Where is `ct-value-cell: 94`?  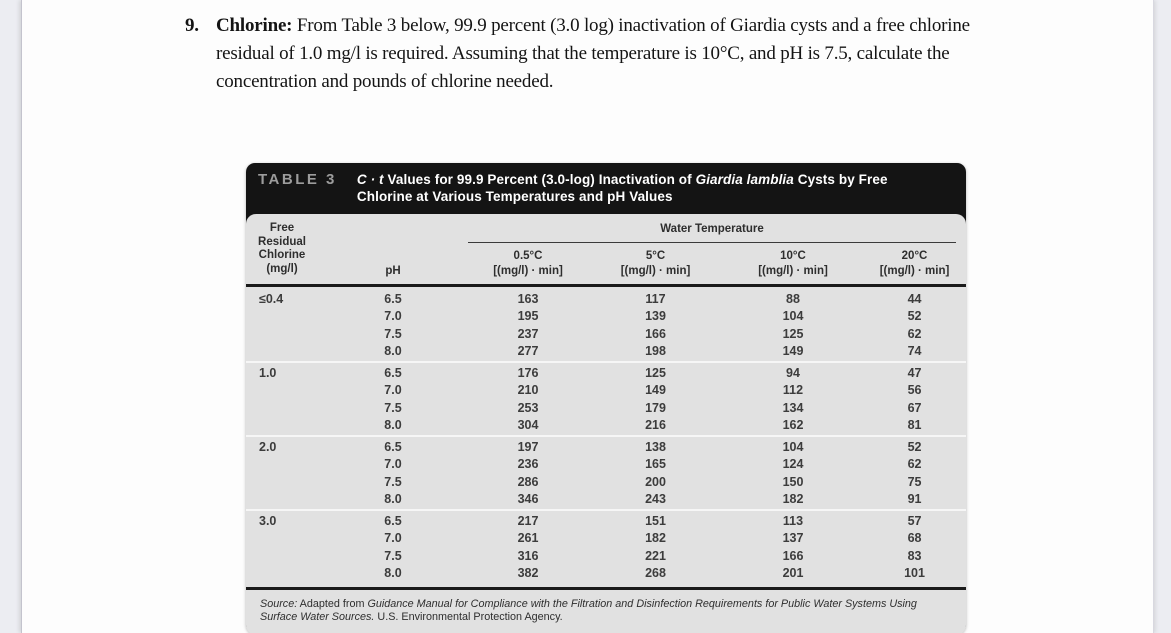 ct-value-cell: 94 is located at coordinates (793, 371).